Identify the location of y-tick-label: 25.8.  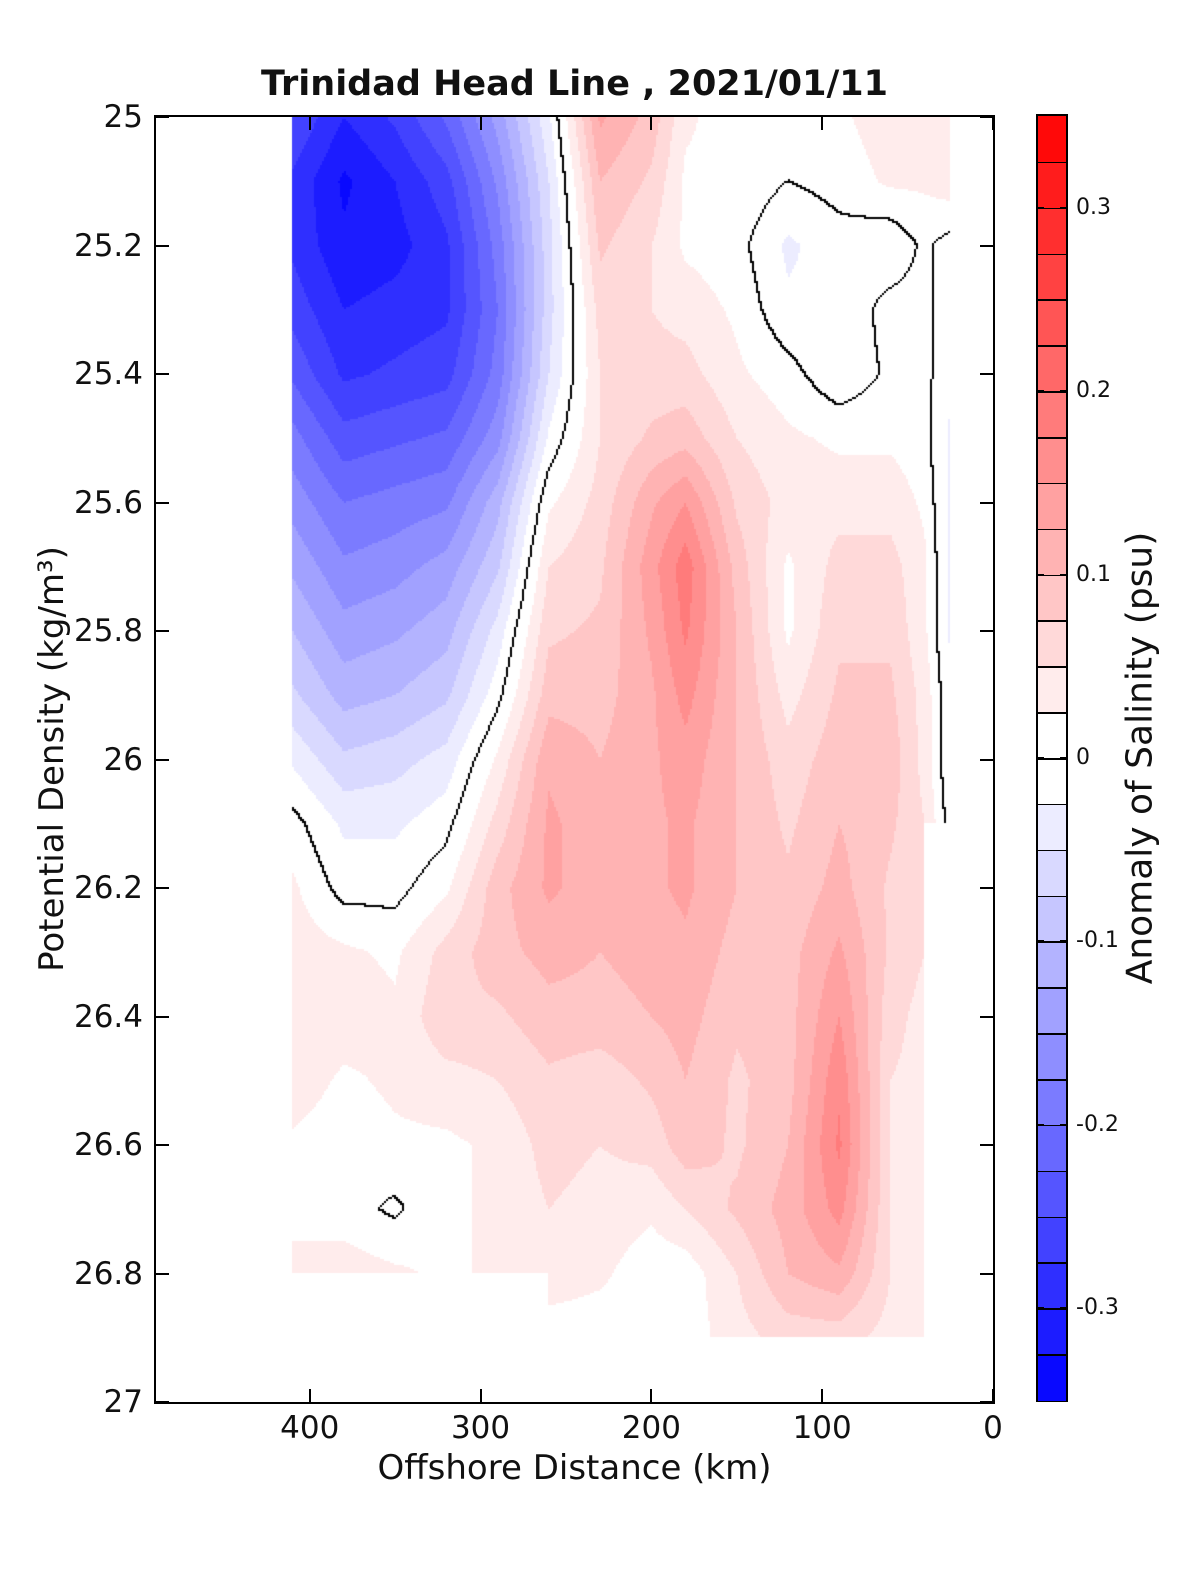
(108, 631).